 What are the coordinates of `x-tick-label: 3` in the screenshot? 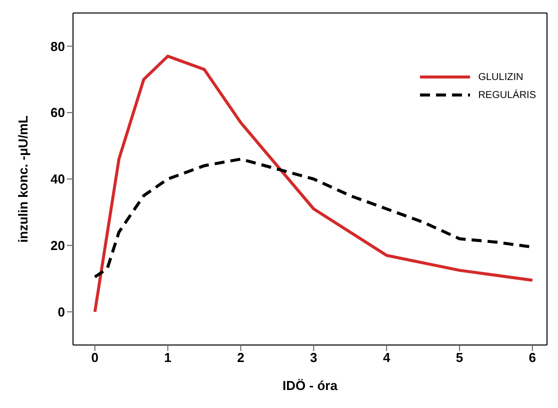 It's located at (314, 358).